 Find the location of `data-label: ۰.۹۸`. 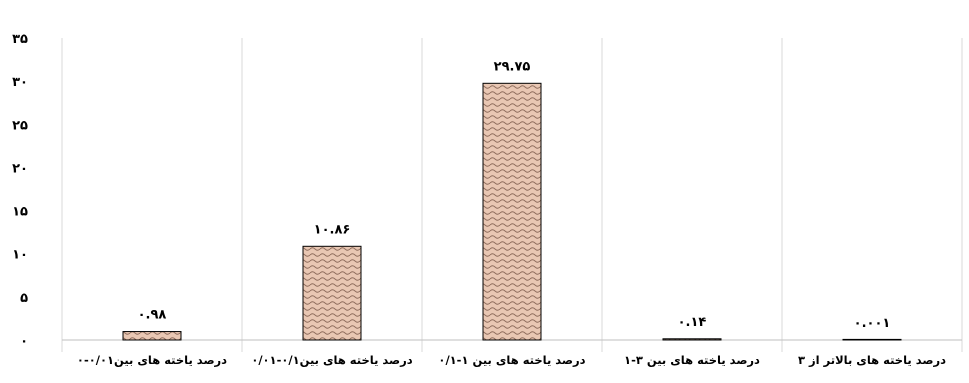

data-label: ۰.۹۸ is located at coordinates (152, 315).